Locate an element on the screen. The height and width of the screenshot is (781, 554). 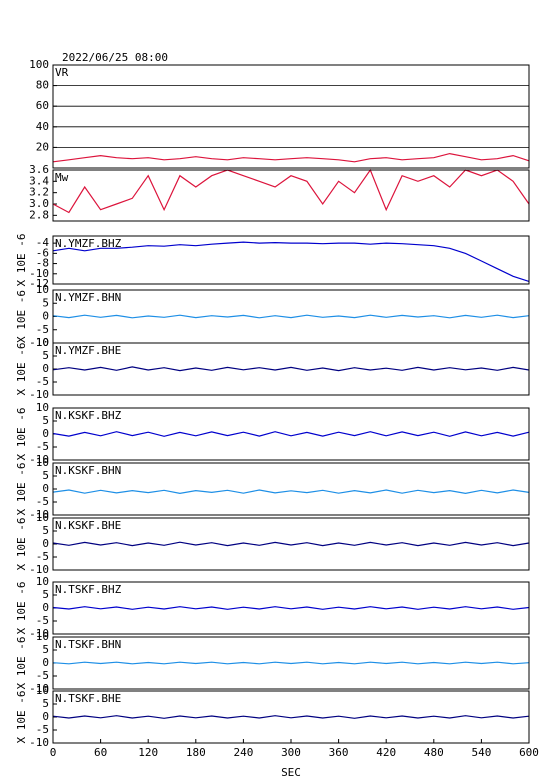
x-tick-label: 300 is located at coordinates (291, 752).